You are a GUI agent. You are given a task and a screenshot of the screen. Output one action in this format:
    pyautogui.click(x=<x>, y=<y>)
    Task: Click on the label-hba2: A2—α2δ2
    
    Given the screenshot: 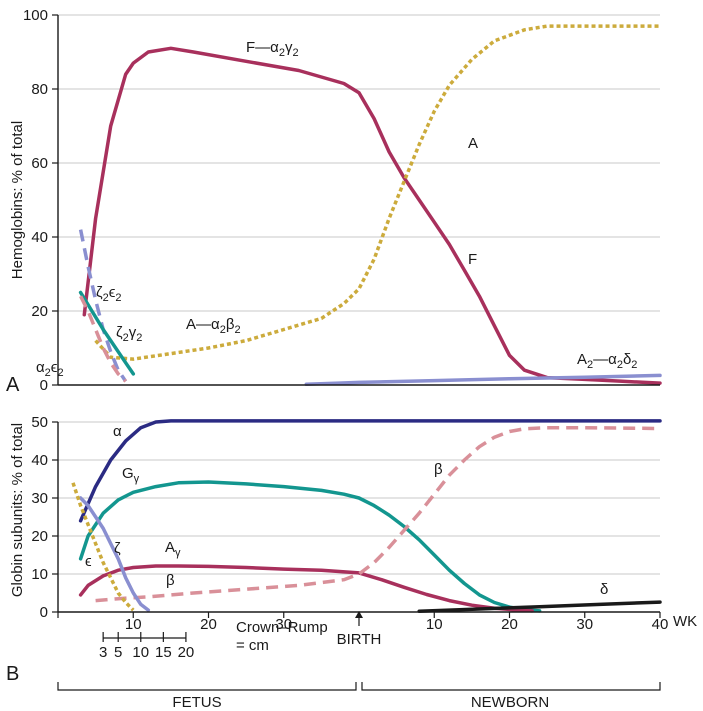 What is the action you would take?
    pyautogui.click(x=607, y=361)
    